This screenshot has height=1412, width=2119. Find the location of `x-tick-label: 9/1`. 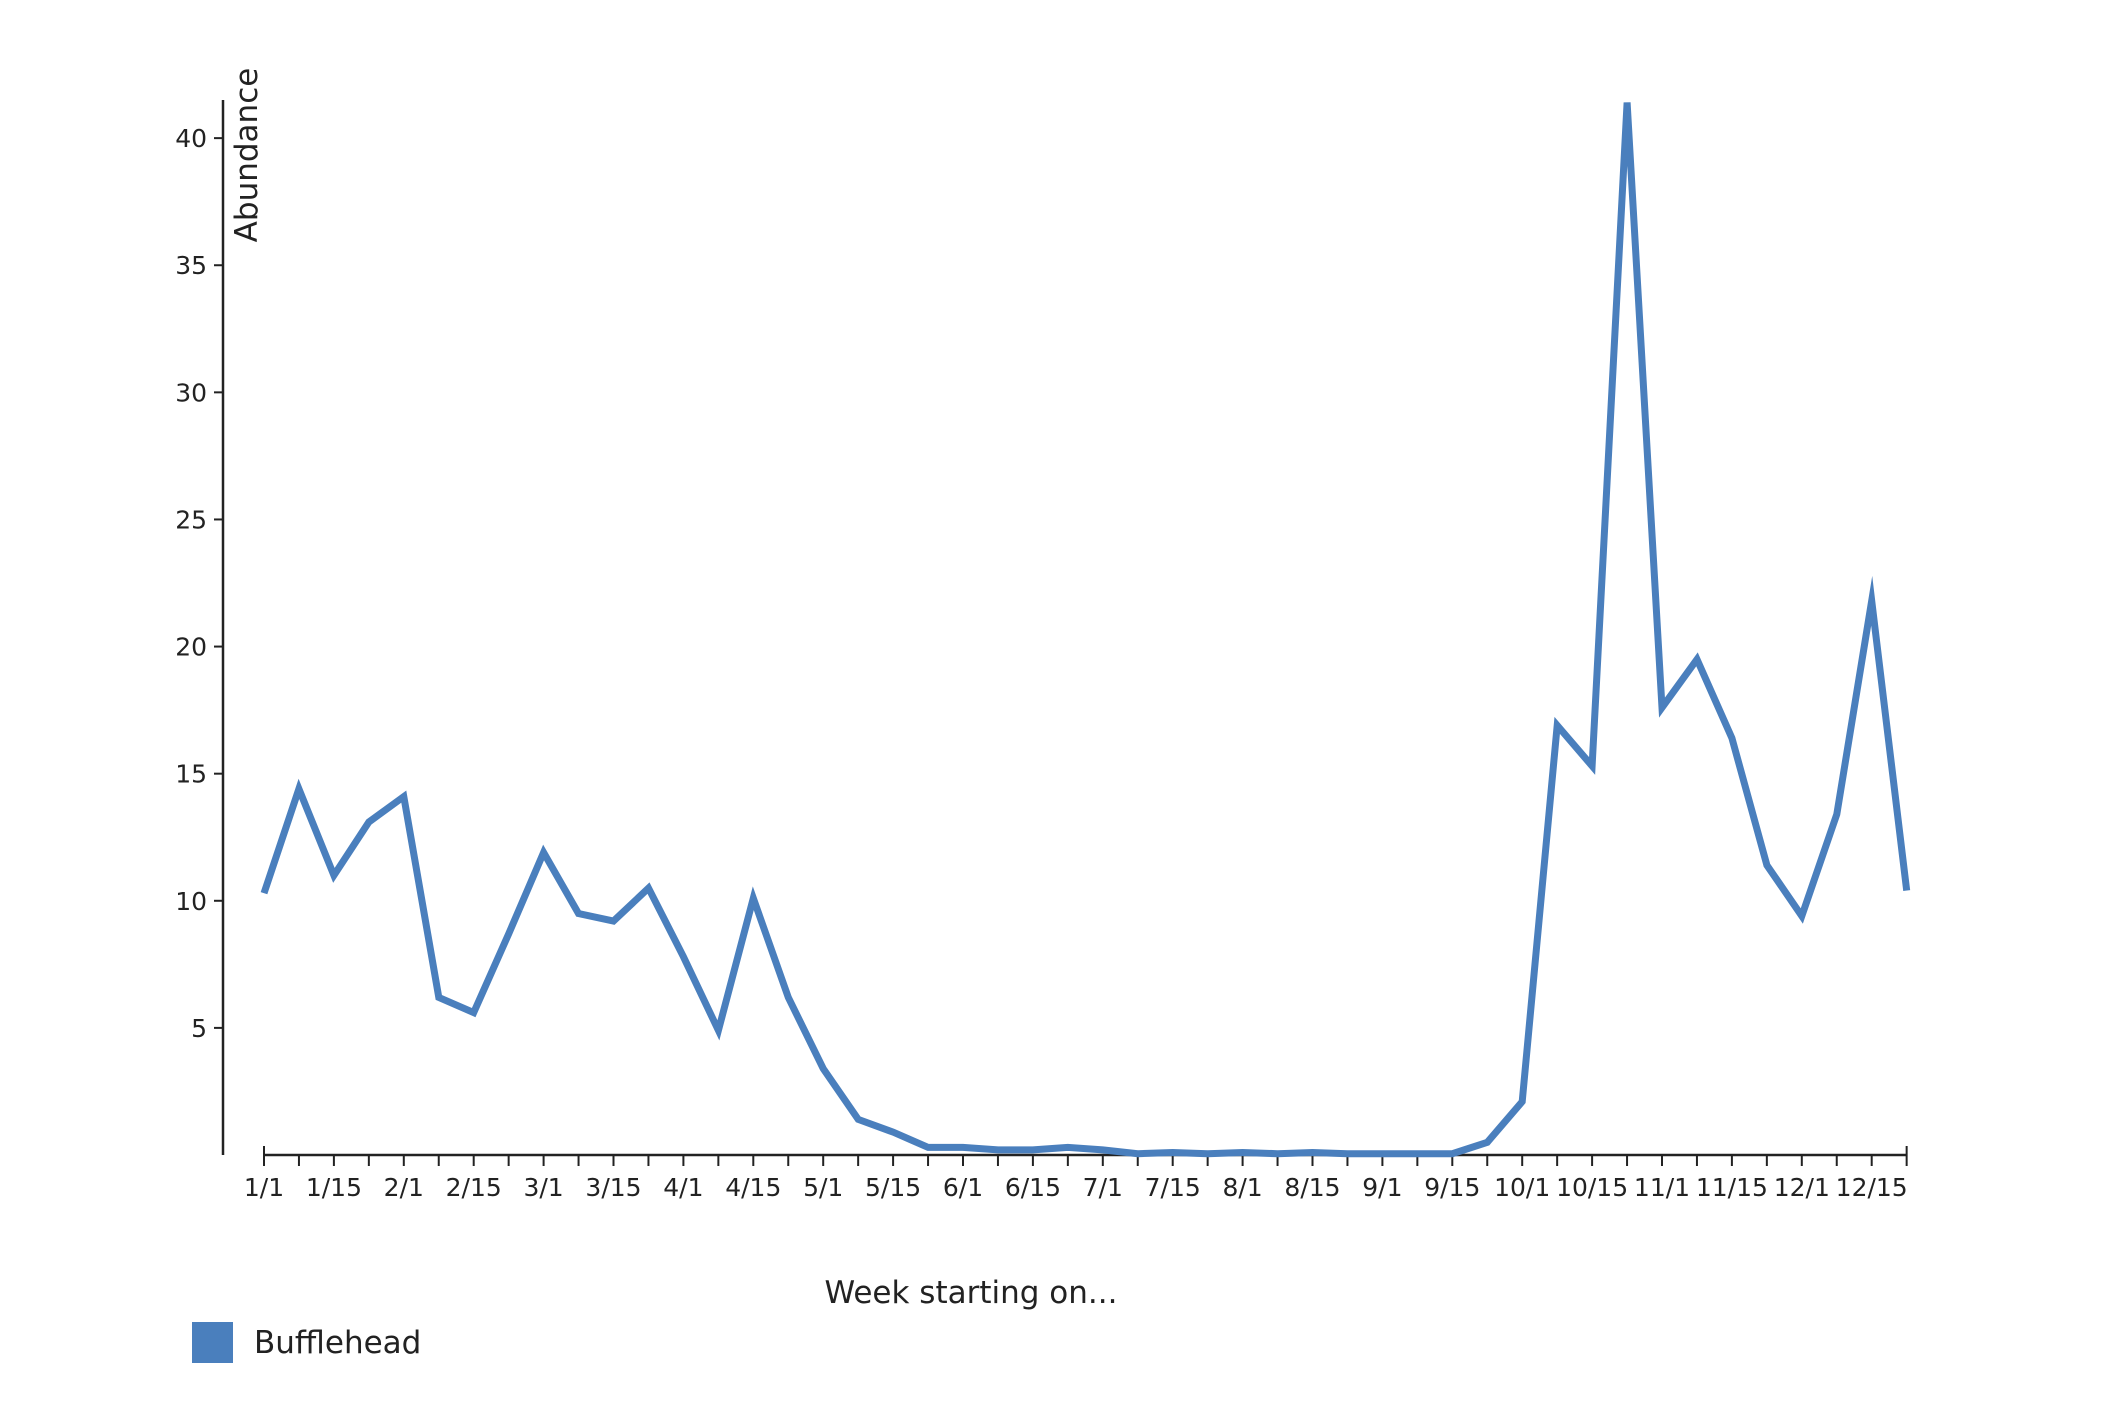

x-tick-label: 9/1 is located at coordinates (1382, 1187).